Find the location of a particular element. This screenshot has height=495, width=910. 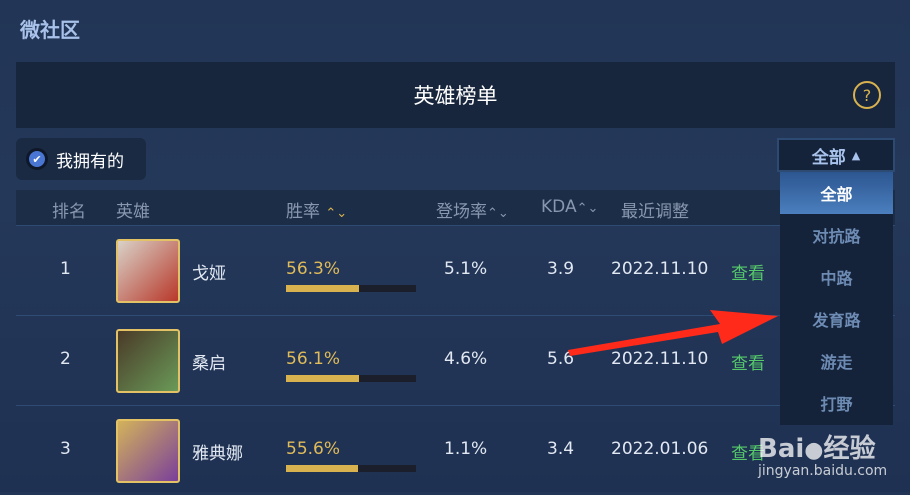

column-label: 胜率 is located at coordinates (303, 212).